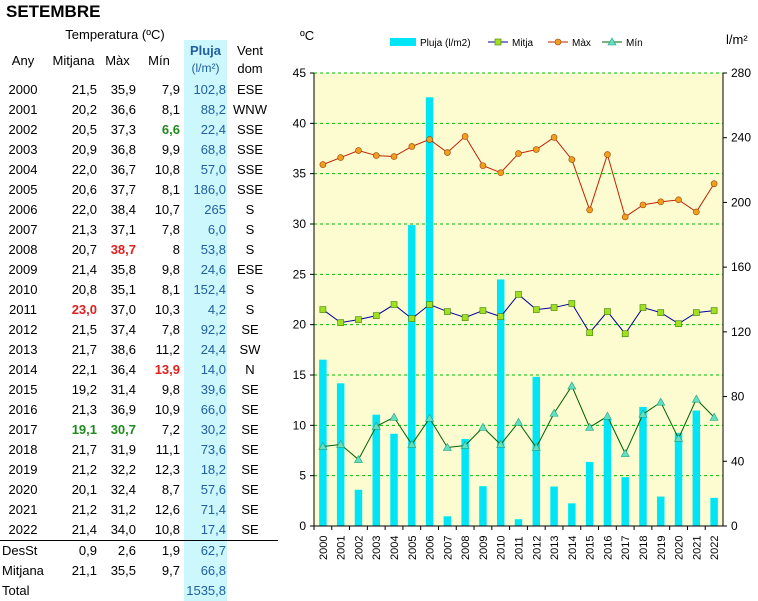 The height and width of the screenshot is (601, 758). What do you see at coordinates (680, 548) in the screenshot?
I see `x-tick-label: 2020` at bounding box center [680, 548].